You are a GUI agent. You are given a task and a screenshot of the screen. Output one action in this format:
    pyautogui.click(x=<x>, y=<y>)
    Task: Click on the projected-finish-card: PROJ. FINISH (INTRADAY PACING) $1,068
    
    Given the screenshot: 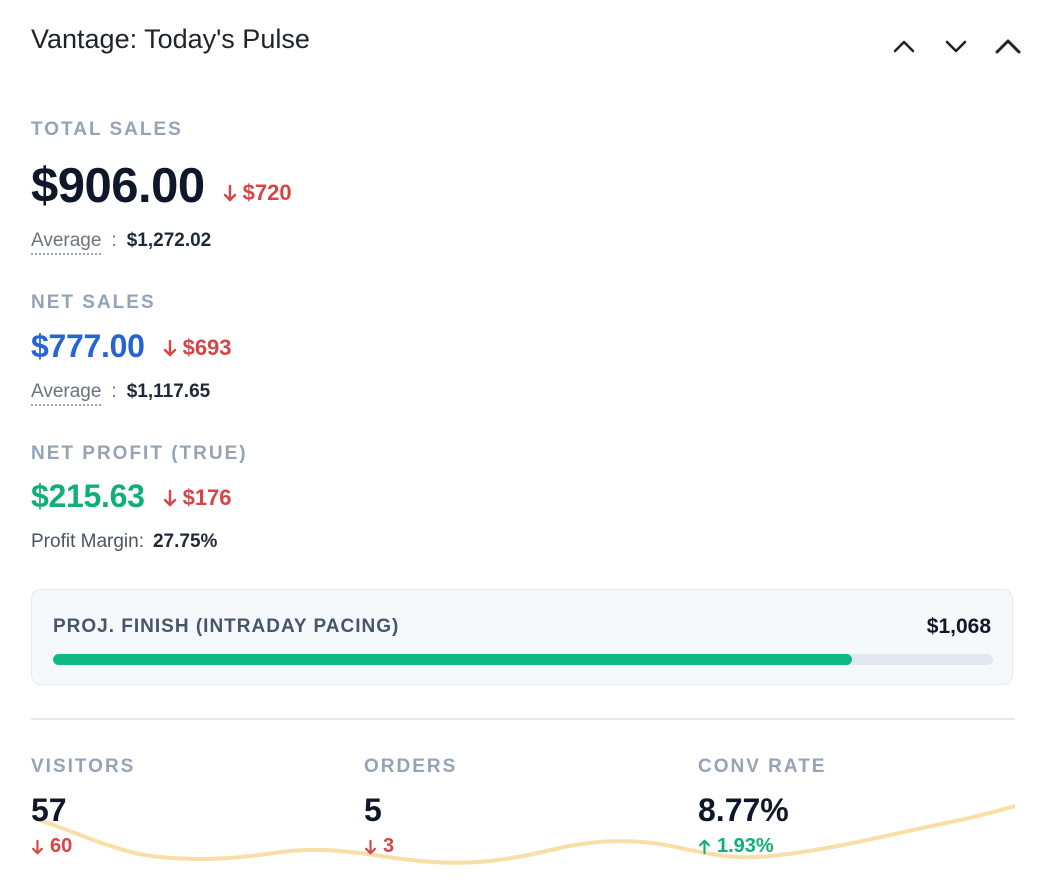 What is the action you would take?
    pyautogui.click(x=522, y=637)
    